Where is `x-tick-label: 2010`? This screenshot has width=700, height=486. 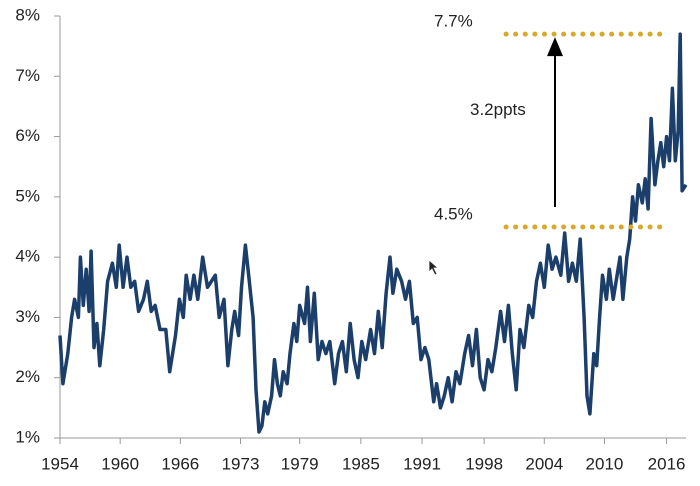 x-tick-label: 2010 is located at coordinates (605, 463).